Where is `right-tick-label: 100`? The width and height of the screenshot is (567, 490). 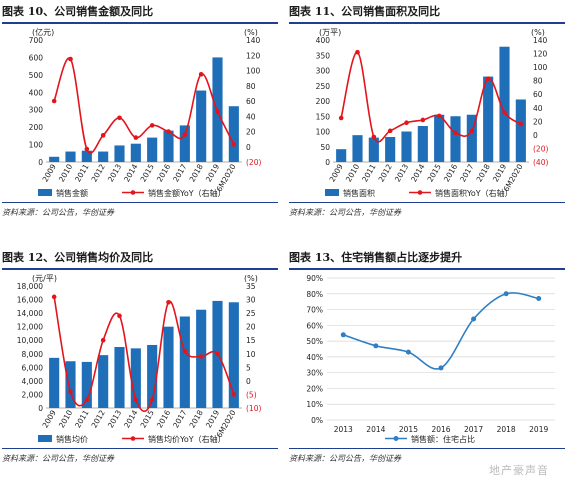 right-tick-label: 100 is located at coordinates (253, 71).